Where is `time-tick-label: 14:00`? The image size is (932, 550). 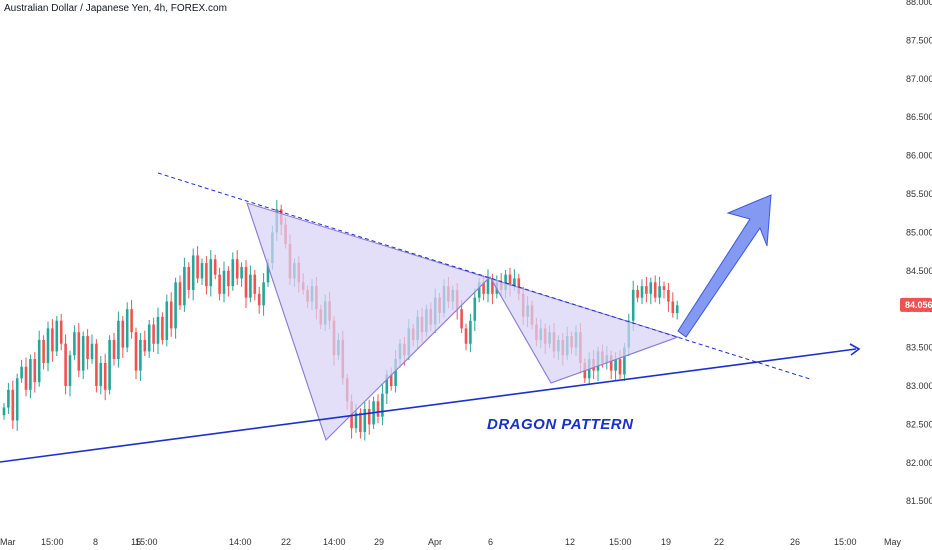
time-tick-label: 14:00 is located at coordinates (334, 542).